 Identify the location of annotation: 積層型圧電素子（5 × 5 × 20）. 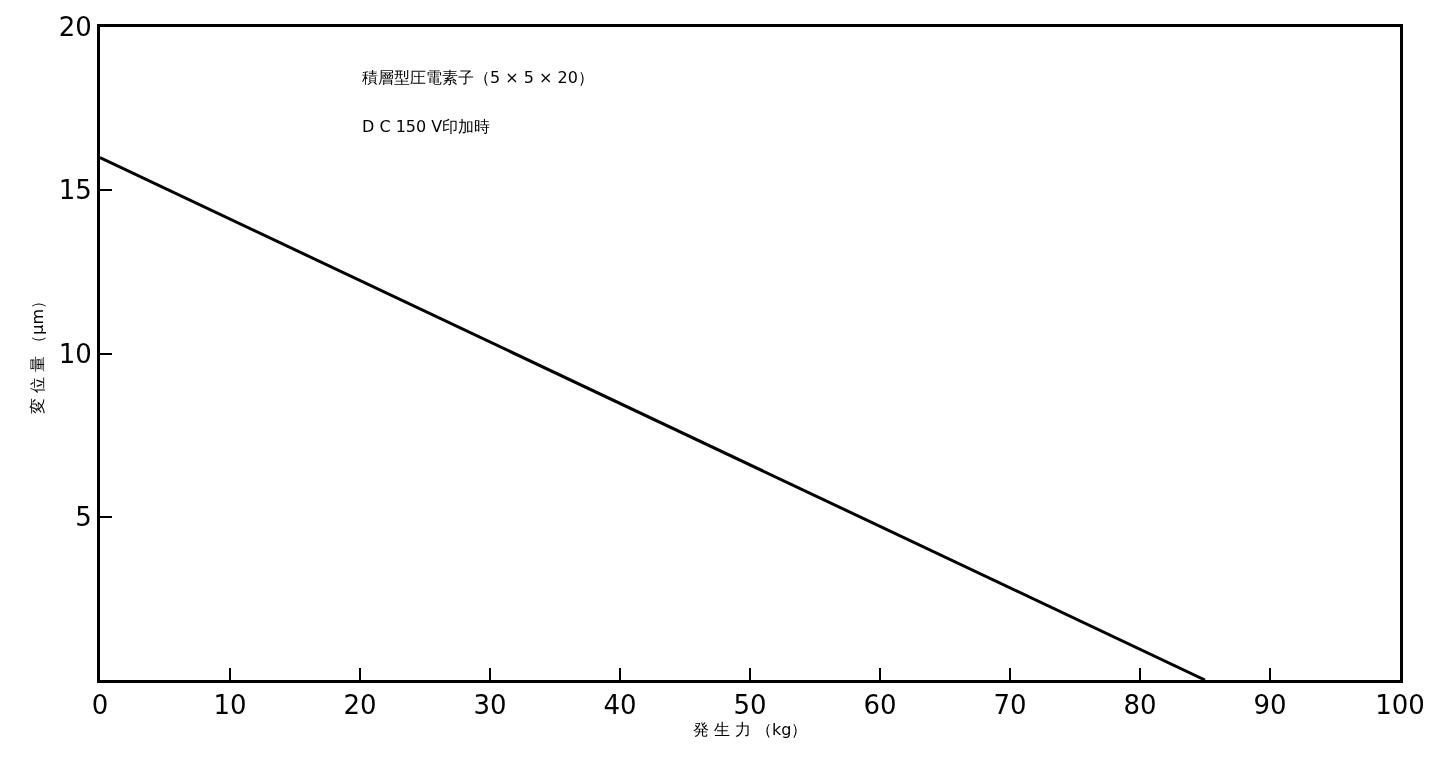
(478, 77).